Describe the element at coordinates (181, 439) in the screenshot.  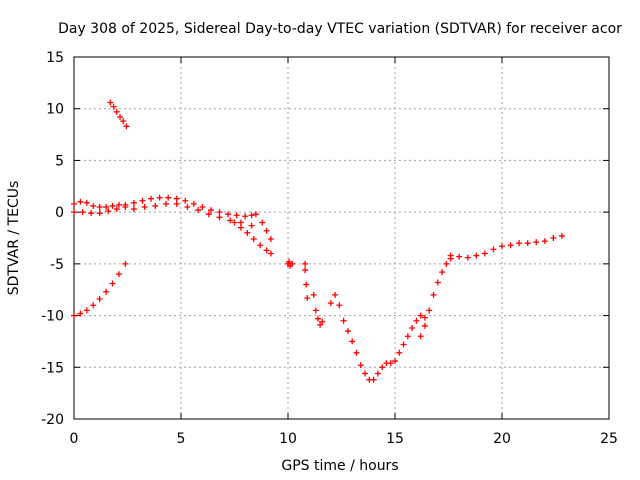
I see `x-tick-label: 5` at that location.